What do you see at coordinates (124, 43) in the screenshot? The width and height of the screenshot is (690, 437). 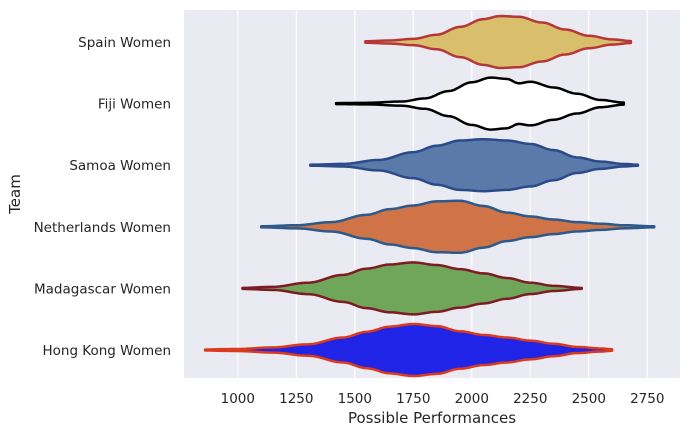 I see `y-tick-label: Spain Women` at bounding box center [124, 43].